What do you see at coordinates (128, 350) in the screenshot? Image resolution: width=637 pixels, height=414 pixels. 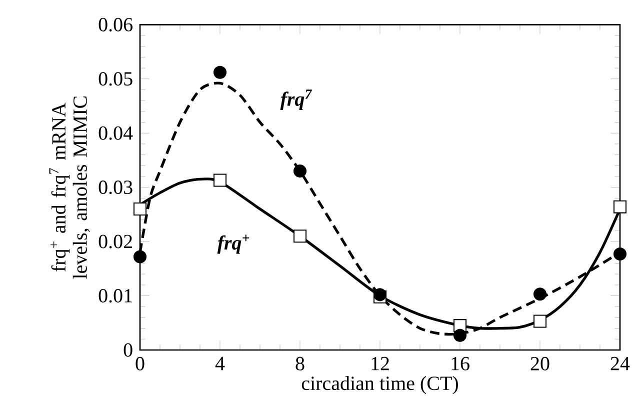 I see `y-tick-label: 0` at bounding box center [128, 350].